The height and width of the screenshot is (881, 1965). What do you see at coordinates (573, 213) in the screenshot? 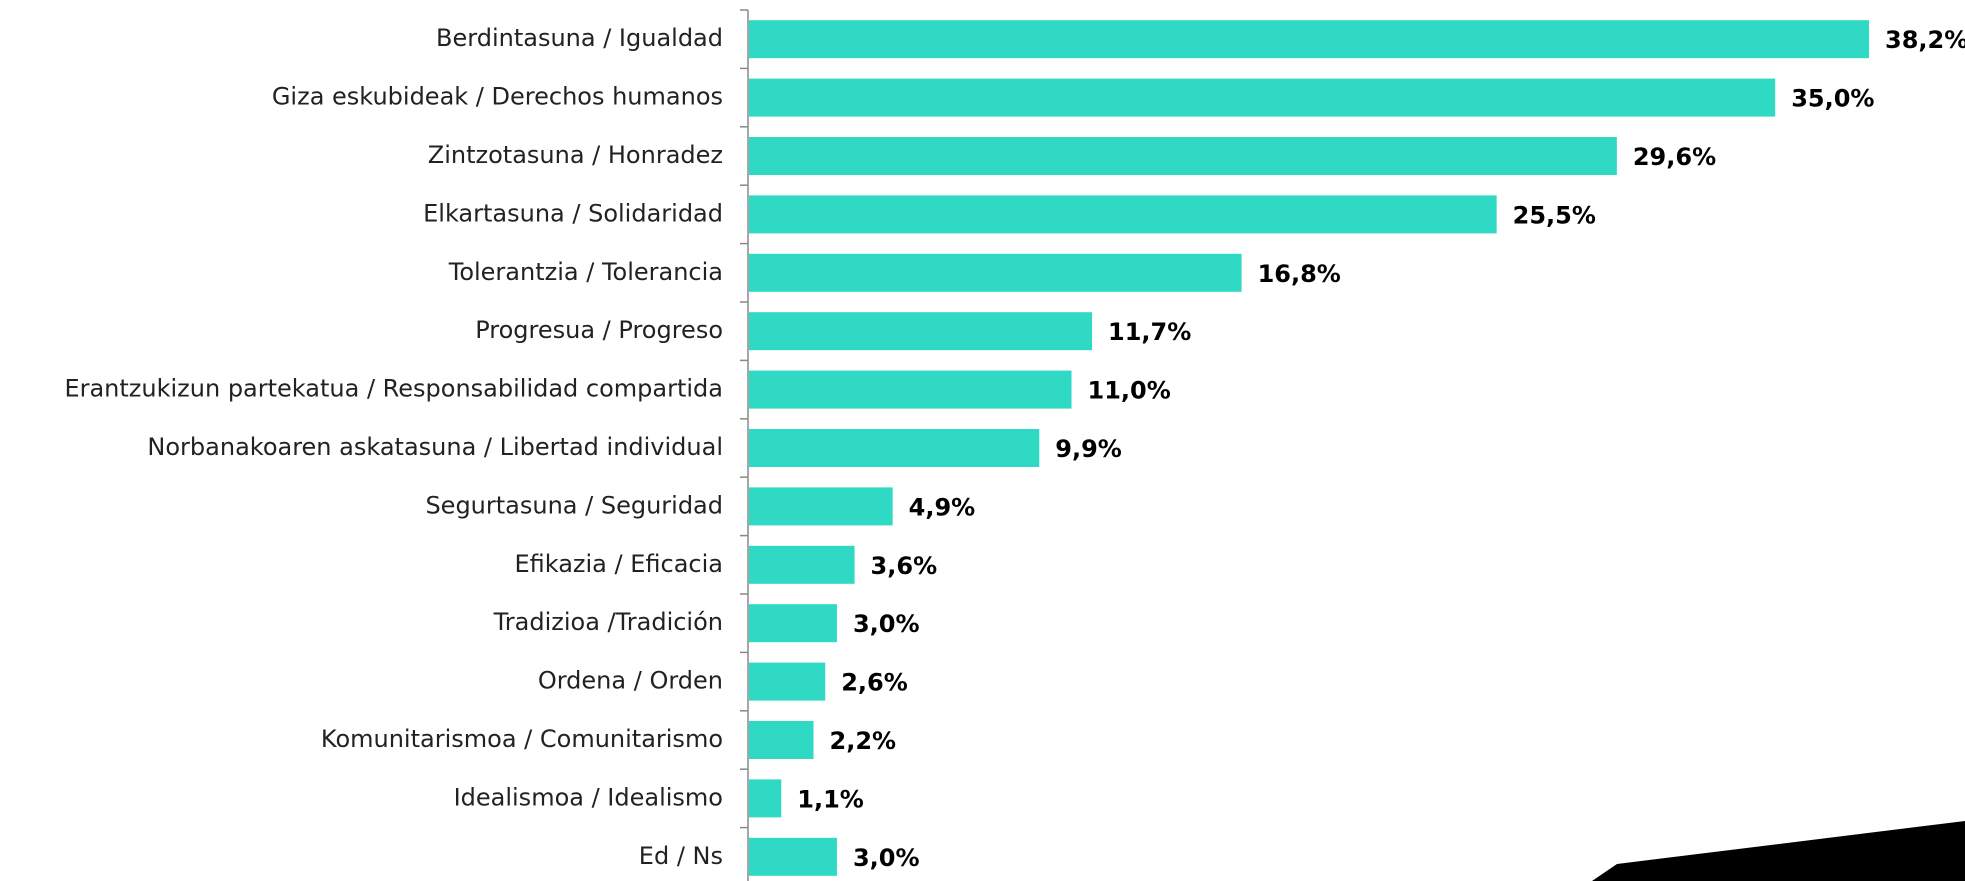
I see `y-tick-label: Elkartasuna / Solidaridad` at bounding box center [573, 213].